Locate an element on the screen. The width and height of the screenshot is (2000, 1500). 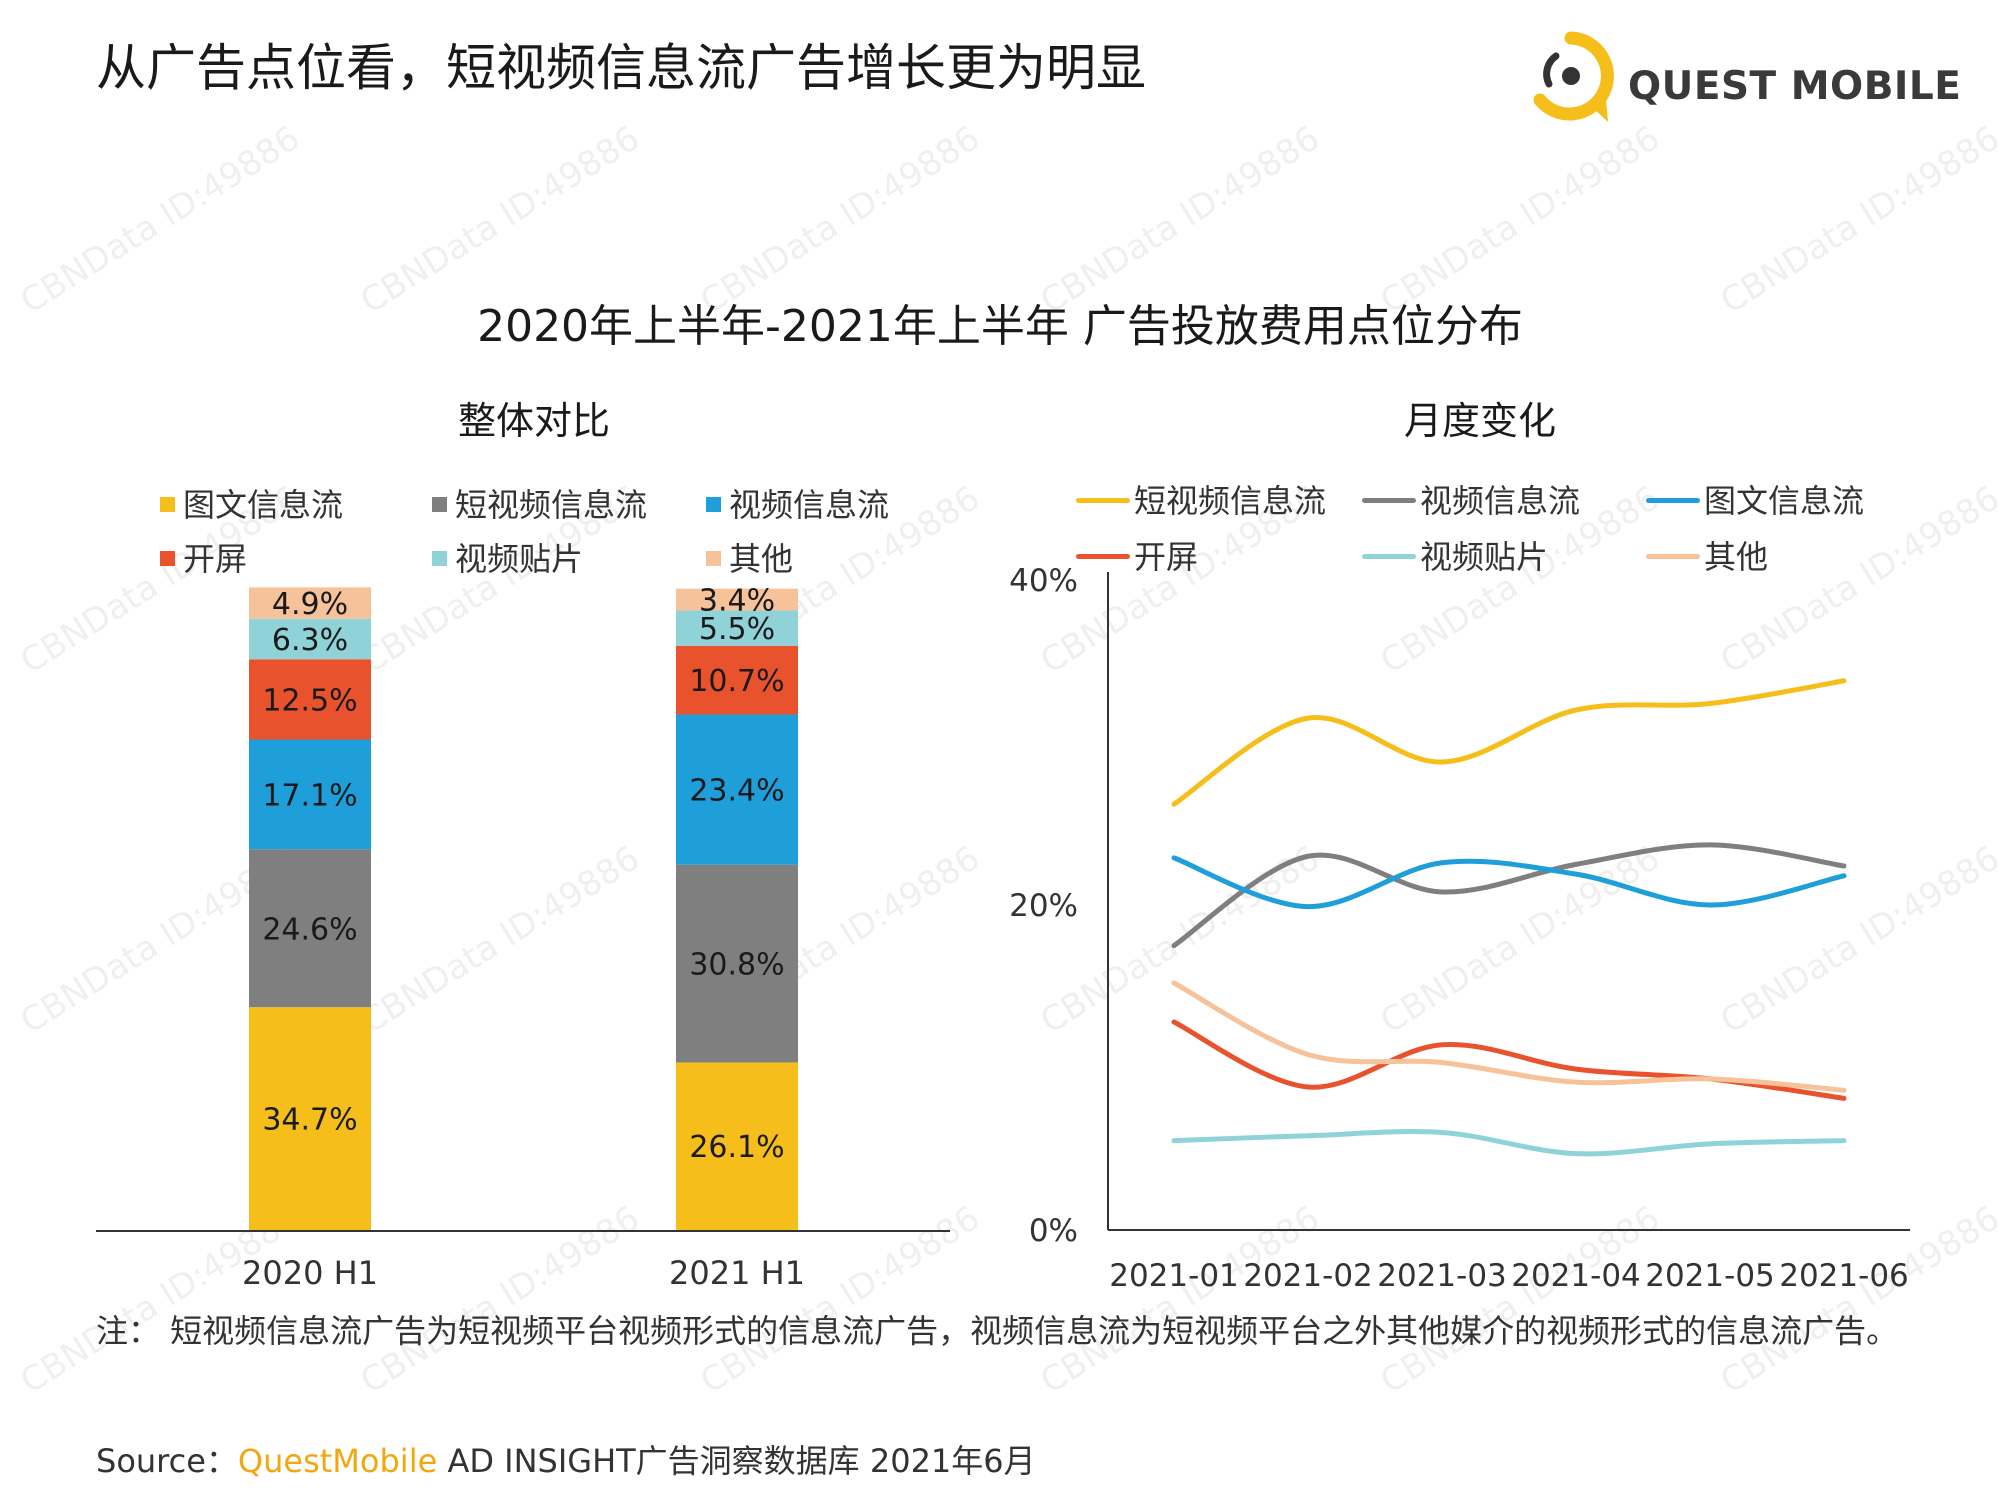
line-legend-item: 图文信息流 is located at coordinates (1755, 499).